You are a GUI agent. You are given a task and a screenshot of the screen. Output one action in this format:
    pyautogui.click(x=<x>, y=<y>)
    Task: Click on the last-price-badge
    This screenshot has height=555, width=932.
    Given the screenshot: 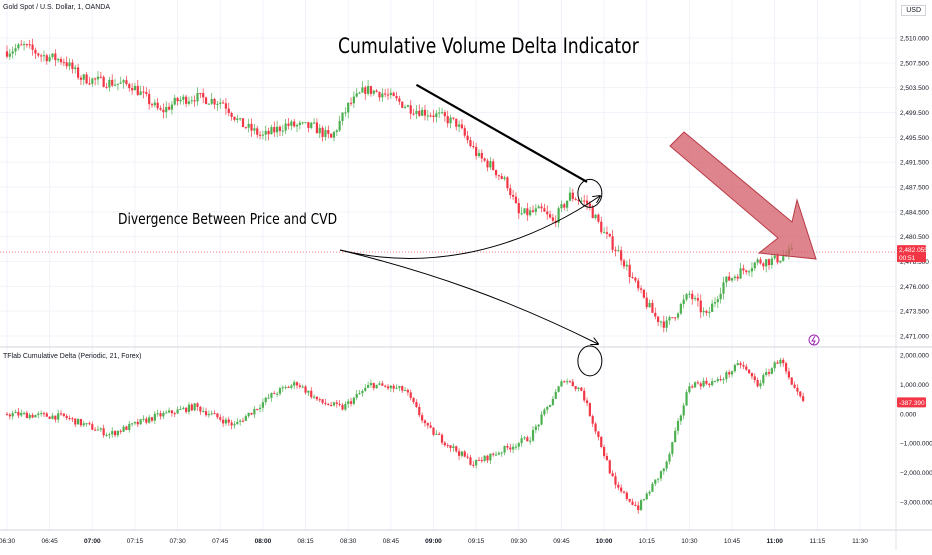 What is the action you would take?
    pyautogui.click(x=911, y=254)
    